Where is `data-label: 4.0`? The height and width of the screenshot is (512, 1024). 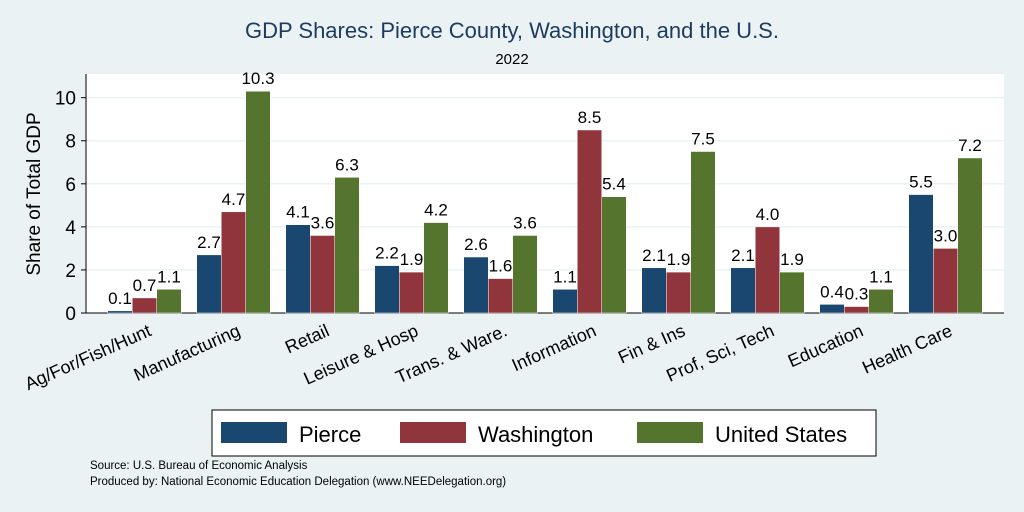 data-label: 4.0 is located at coordinates (768, 214).